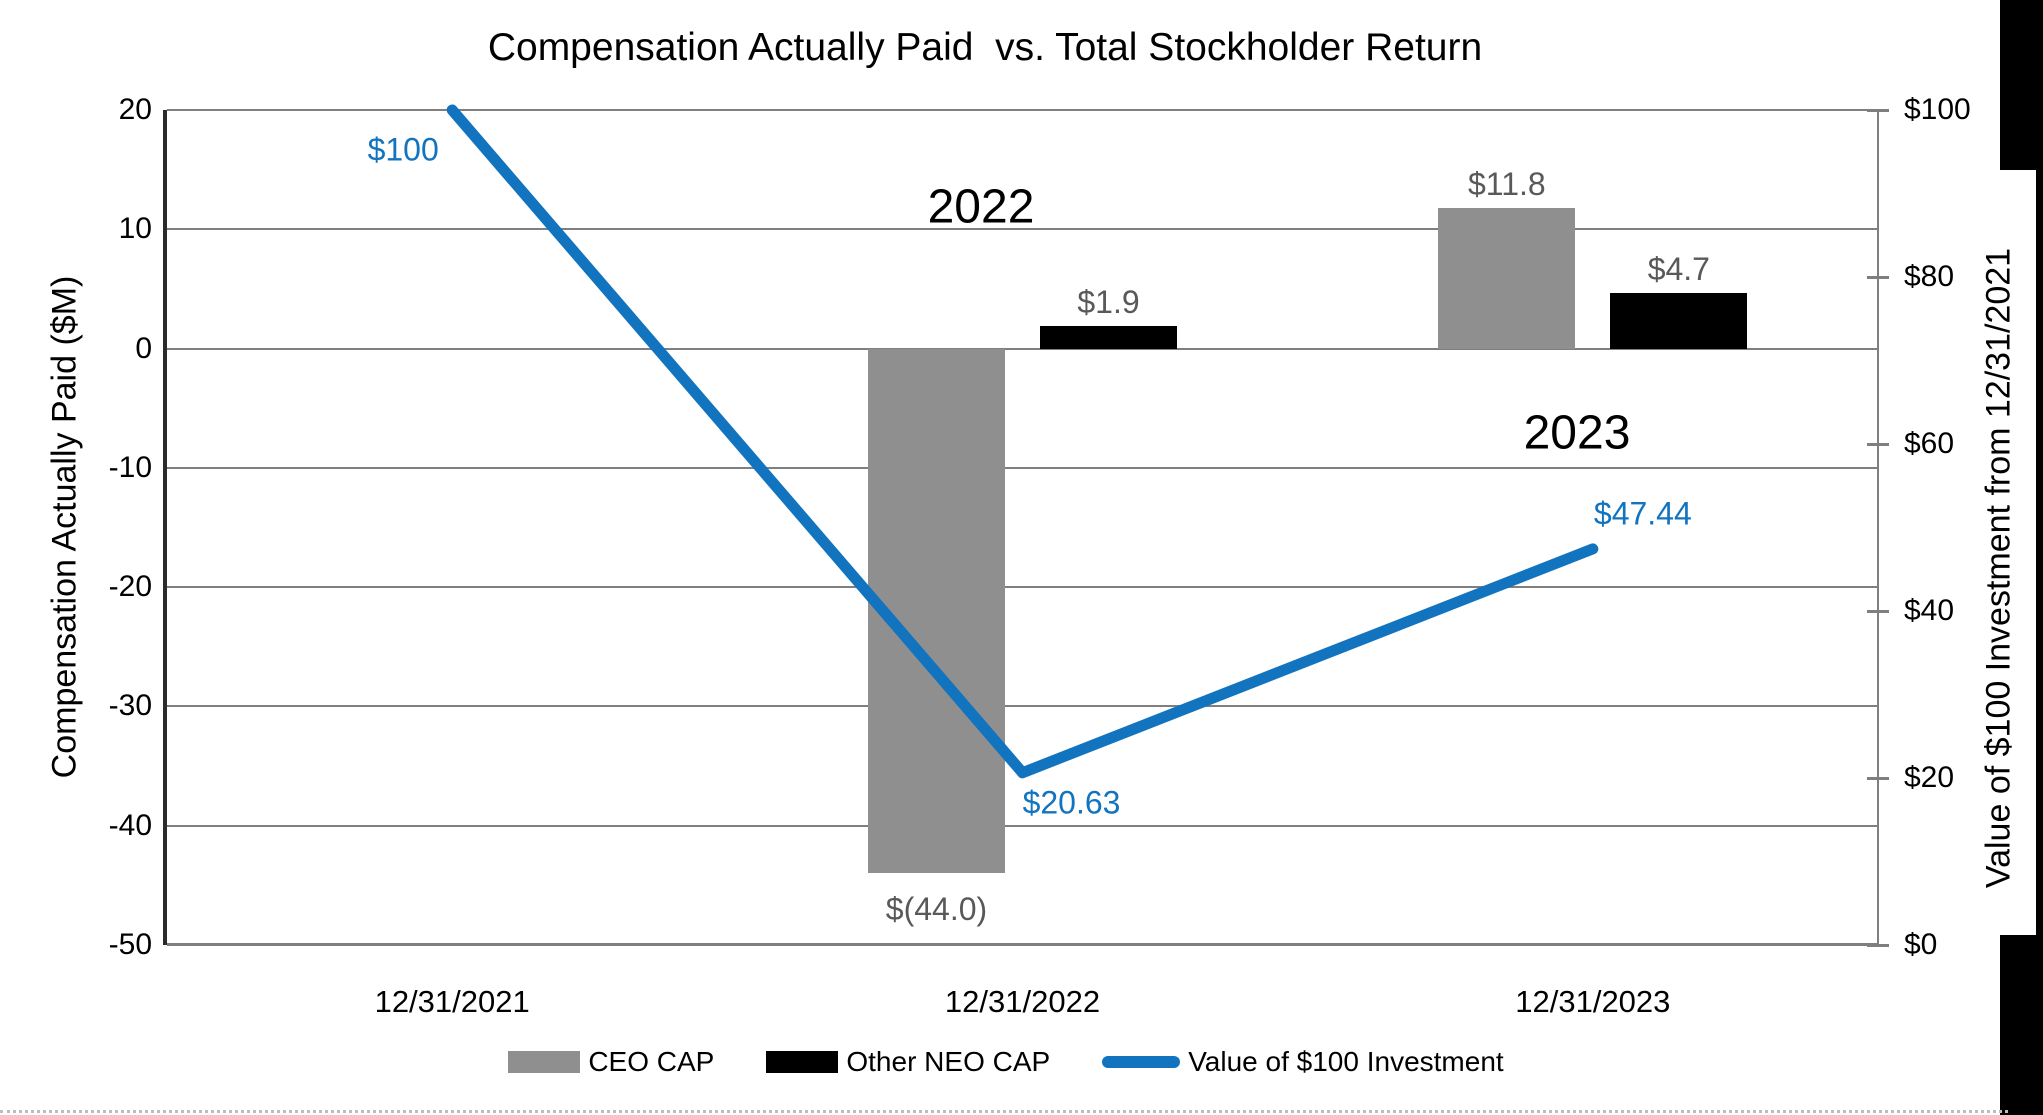 The height and width of the screenshot is (1115, 2043). What do you see at coordinates (1678, 268) in the screenshot?
I see `bar-data-label: $4.7` at bounding box center [1678, 268].